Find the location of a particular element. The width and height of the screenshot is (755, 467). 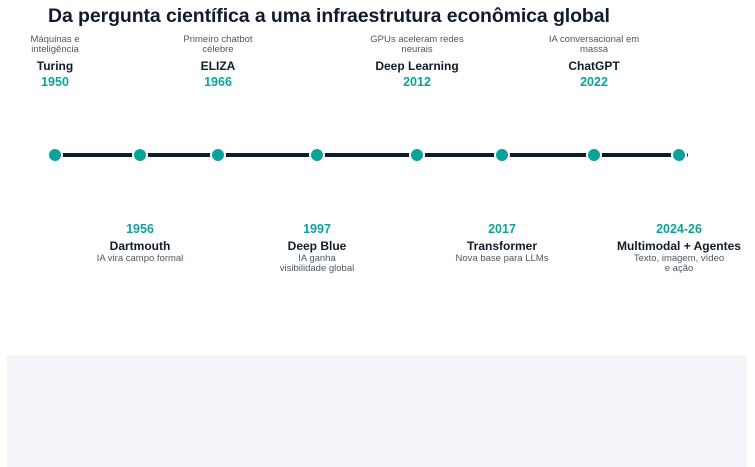

timeline-dot-multimodal is located at coordinates (679, 155).